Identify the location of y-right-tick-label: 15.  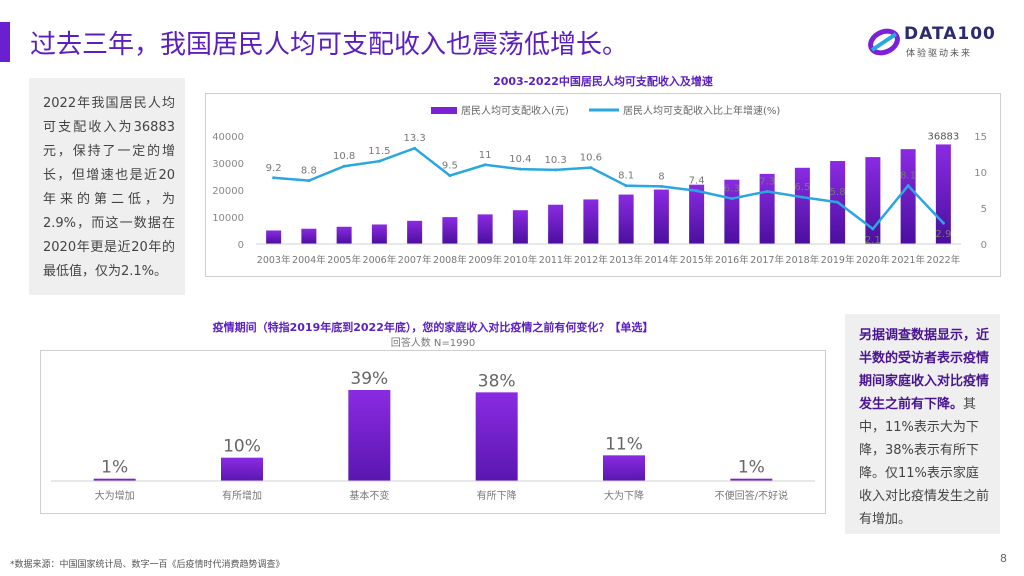
(980, 137).